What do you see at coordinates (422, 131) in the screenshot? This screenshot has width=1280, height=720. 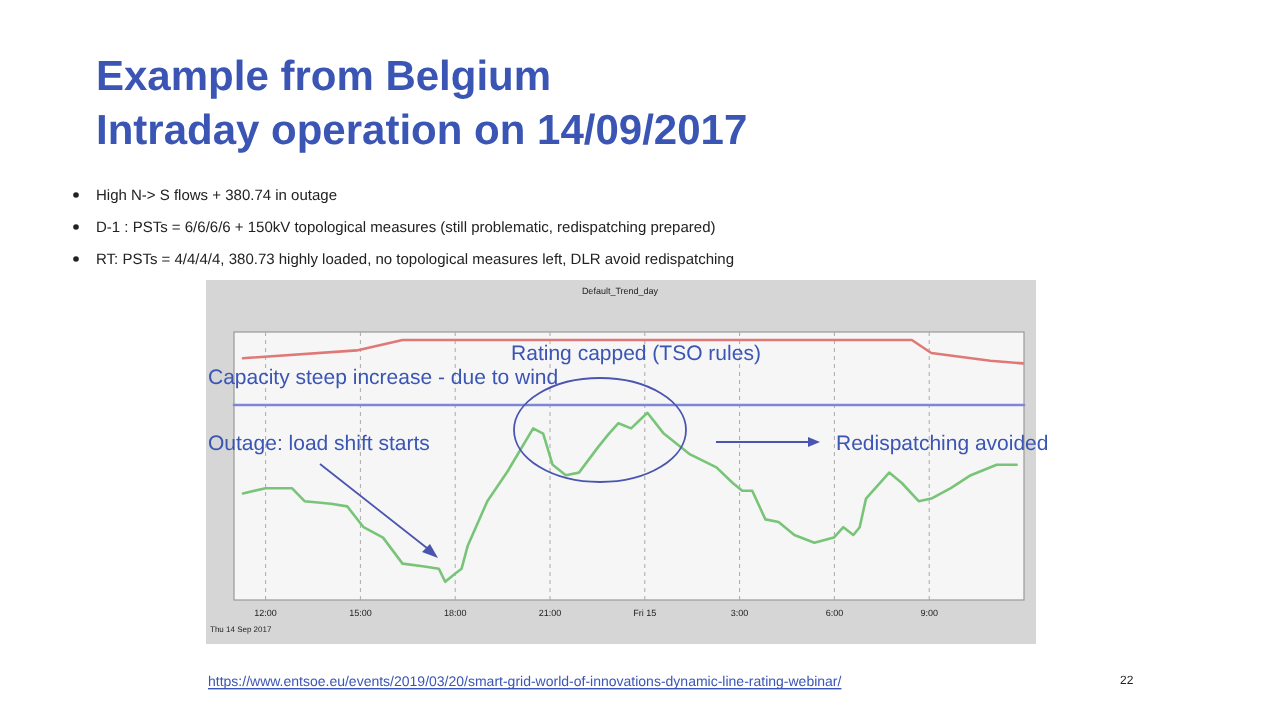 I see `chart-subtitle: Intraday operation on 14/09/2017` at bounding box center [422, 131].